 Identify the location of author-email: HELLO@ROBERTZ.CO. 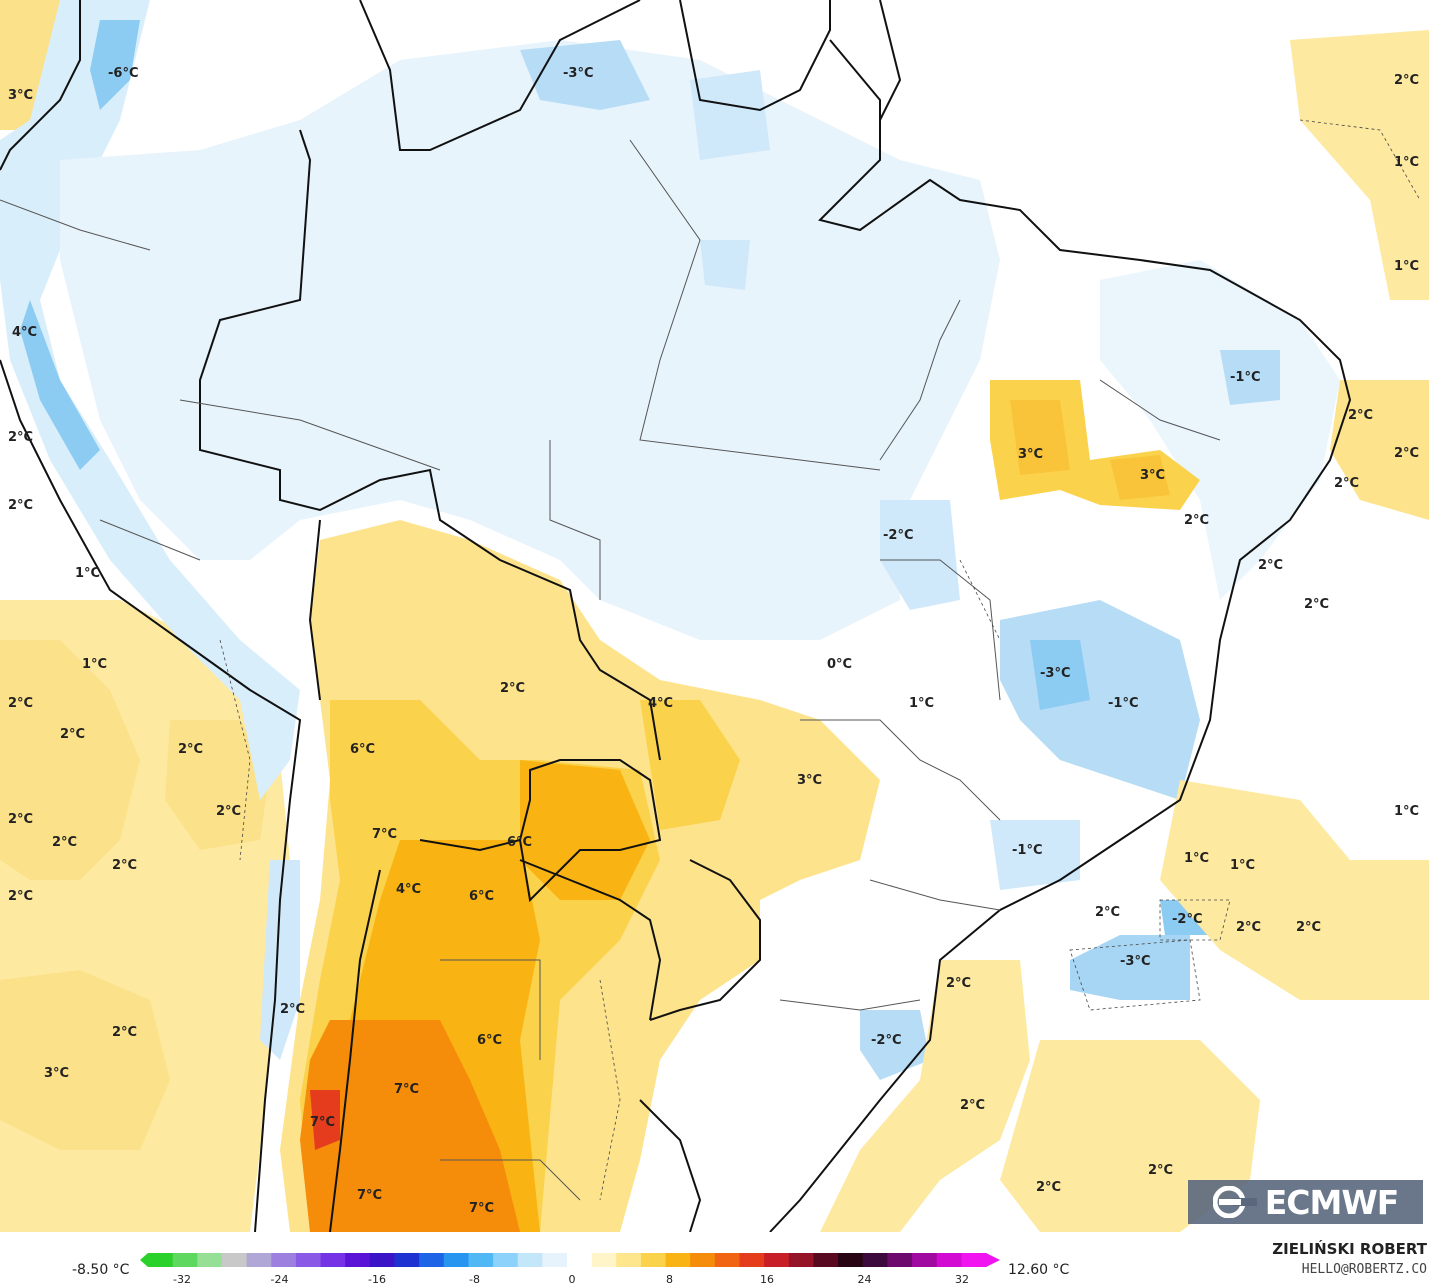
(1364, 1269).